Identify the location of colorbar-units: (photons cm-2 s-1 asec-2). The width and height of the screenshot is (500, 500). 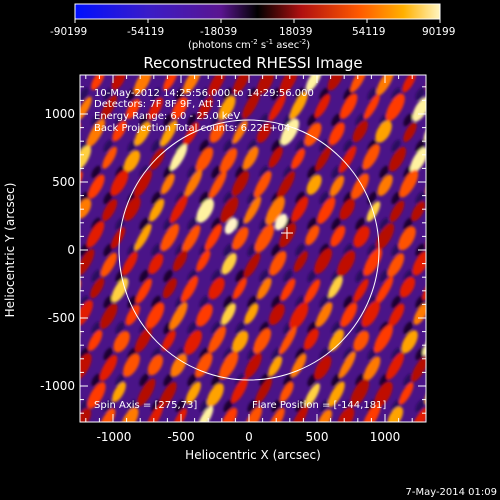
(249, 44).